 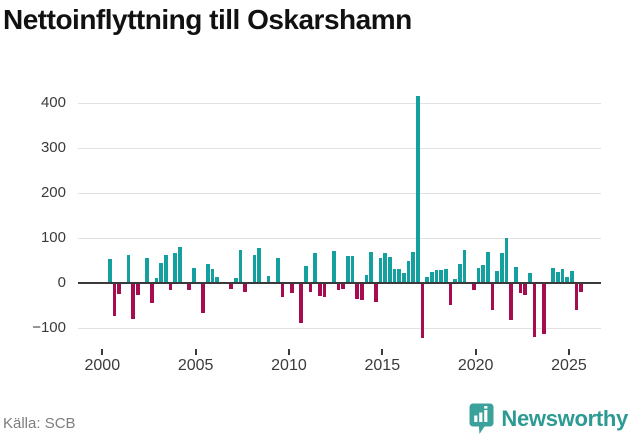 I want to click on bar-2014Q2, so click(x=371, y=267).